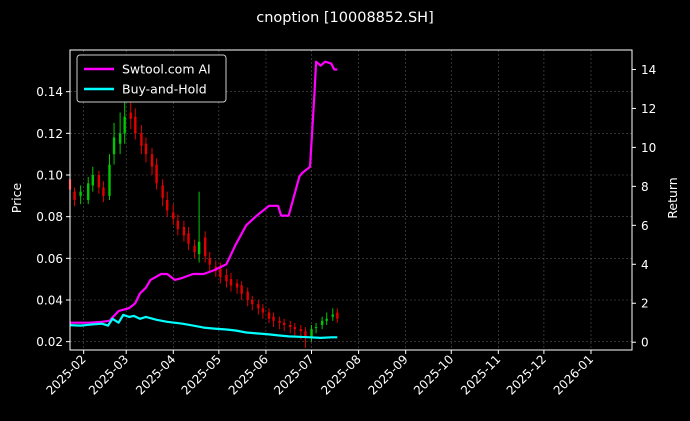 This screenshot has width=690, height=421. What do you see at coordinates (49, 92) in the screenshot?
I see `left-tick-label: 0.14` at bounding box center [49, 92].